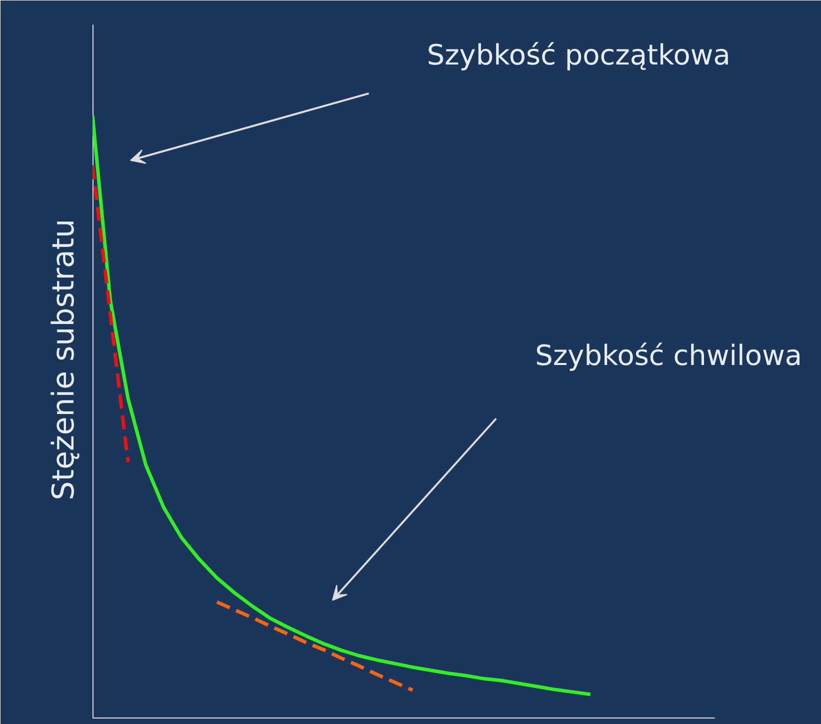 Image resolution: width=821 pixels, height=724 pixels. What do you see at coordinates (578, 55) in the screenshot?
I see `text: Szybkość początkowa` at bounding box center [578, 55].